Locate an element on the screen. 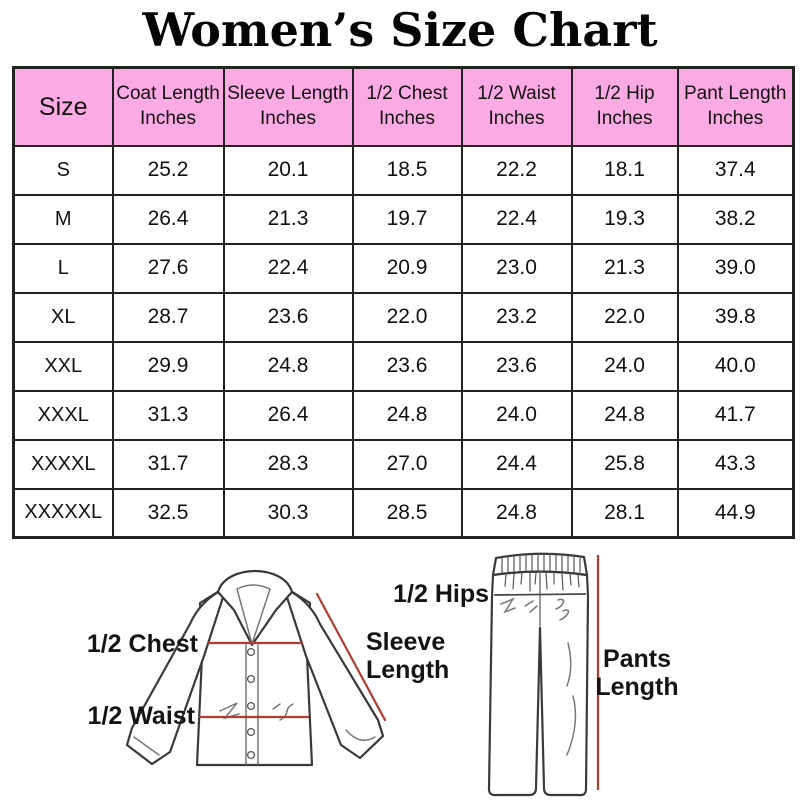 Image resolution: width=800 pixels, height=800 pixels. collar-inner-left is located at coordinates (244, 616).